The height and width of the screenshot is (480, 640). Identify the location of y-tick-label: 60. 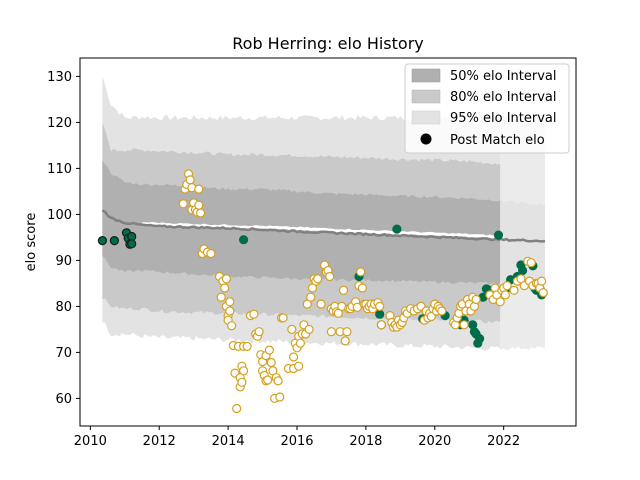
(63, 399).